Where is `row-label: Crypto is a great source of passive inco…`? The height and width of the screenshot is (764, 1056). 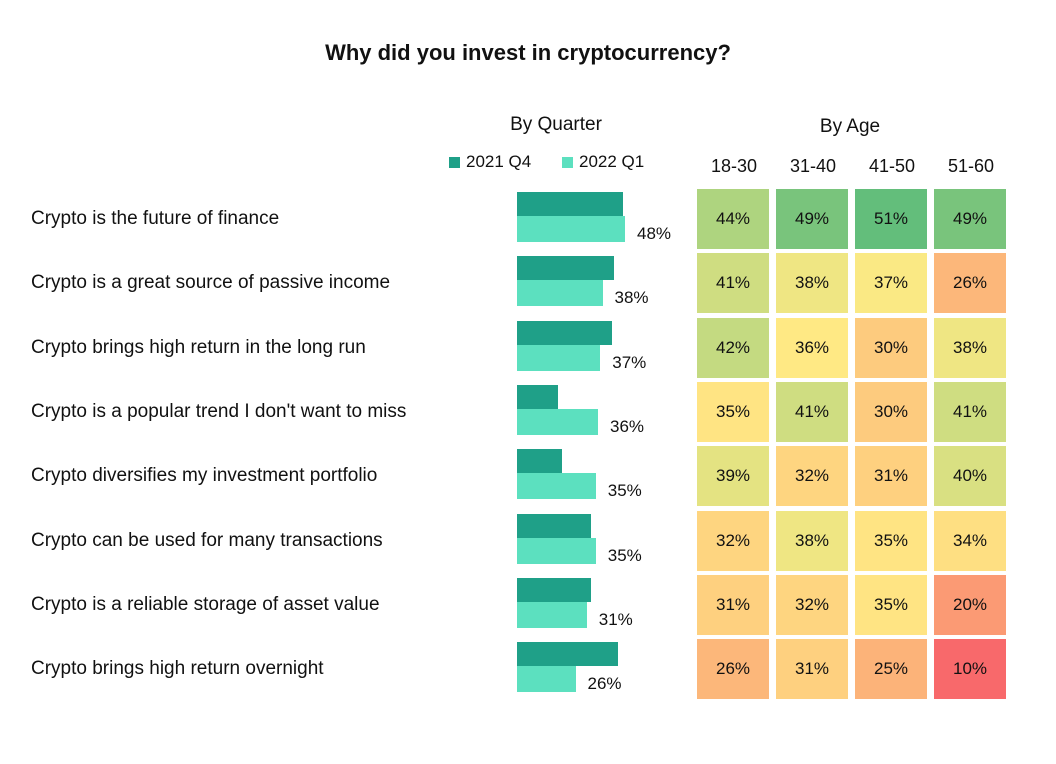
row-label: Crypto is a great source of passive inco… is located at coordinates (211, 282).